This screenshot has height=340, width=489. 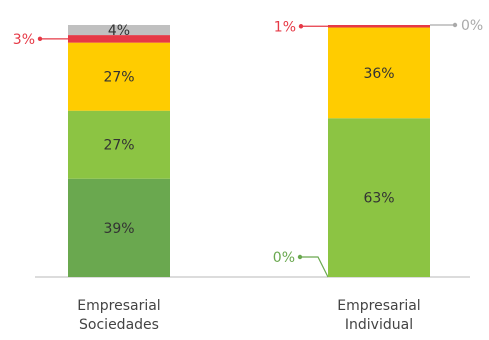 I want to click on data-label: 3%, so click(x=24, y=40).